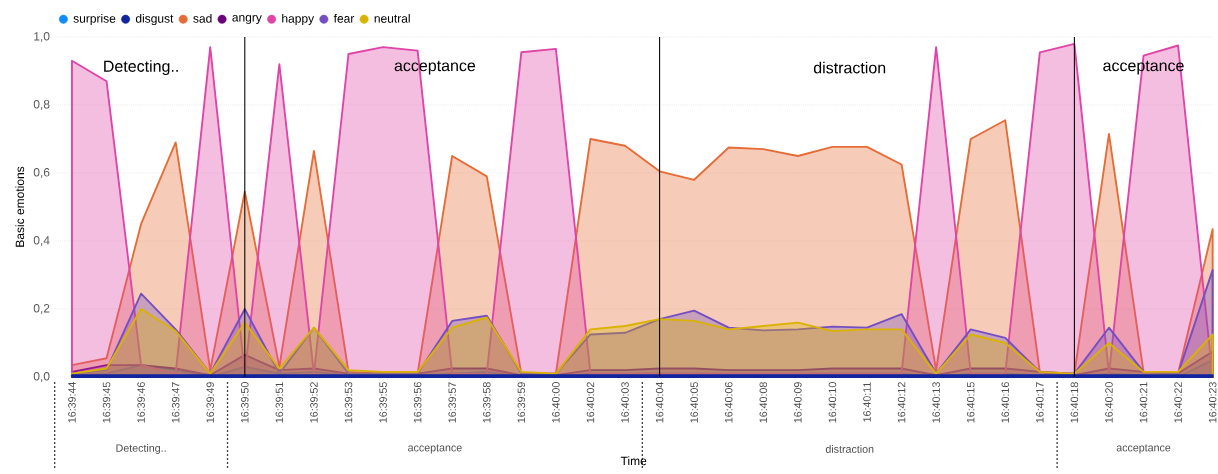 This screenshot has width=1218, height=474. Describe the element at coordinates (633, 461) in the screenshot. I see `x-axis-title: Time` at that location.